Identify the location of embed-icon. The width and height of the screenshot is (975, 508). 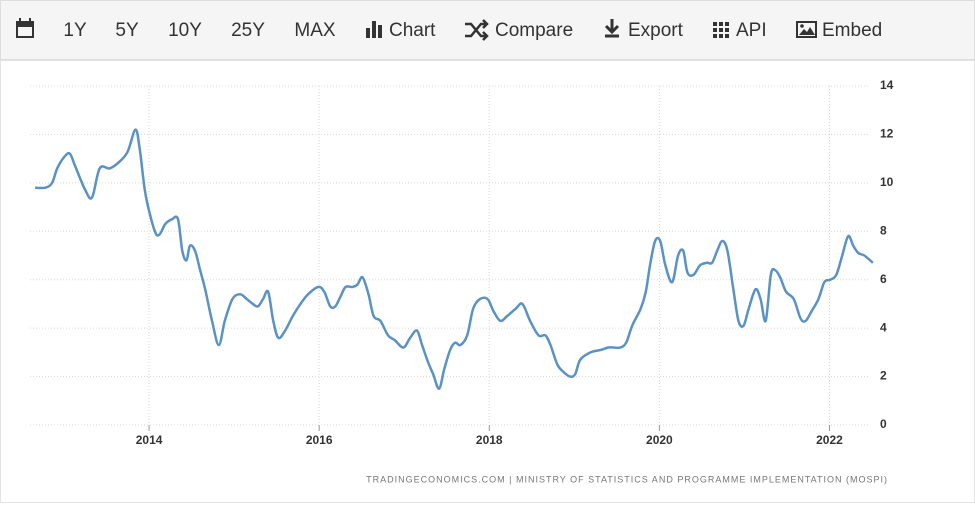
(806, 29).